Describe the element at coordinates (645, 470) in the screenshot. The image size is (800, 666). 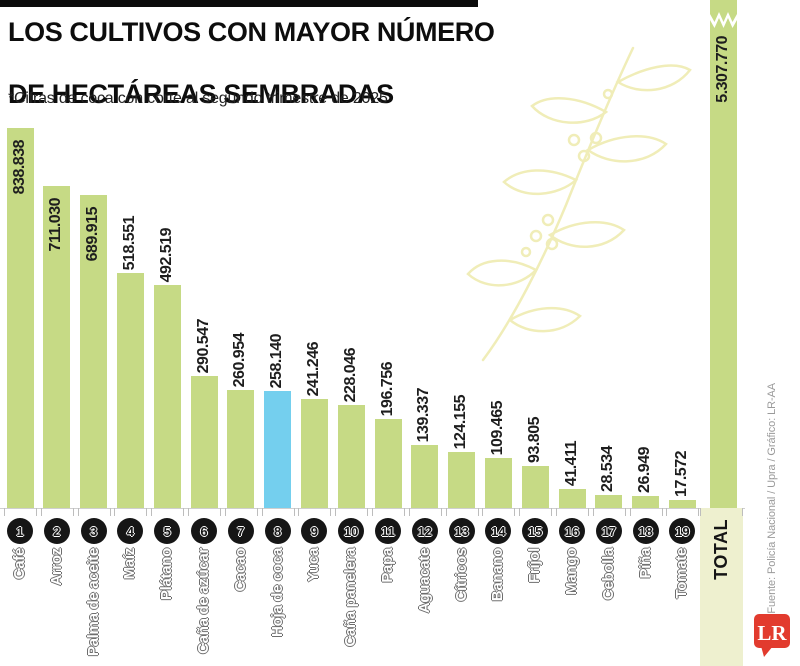
I see `bar-value-label: 26.949` at that location.